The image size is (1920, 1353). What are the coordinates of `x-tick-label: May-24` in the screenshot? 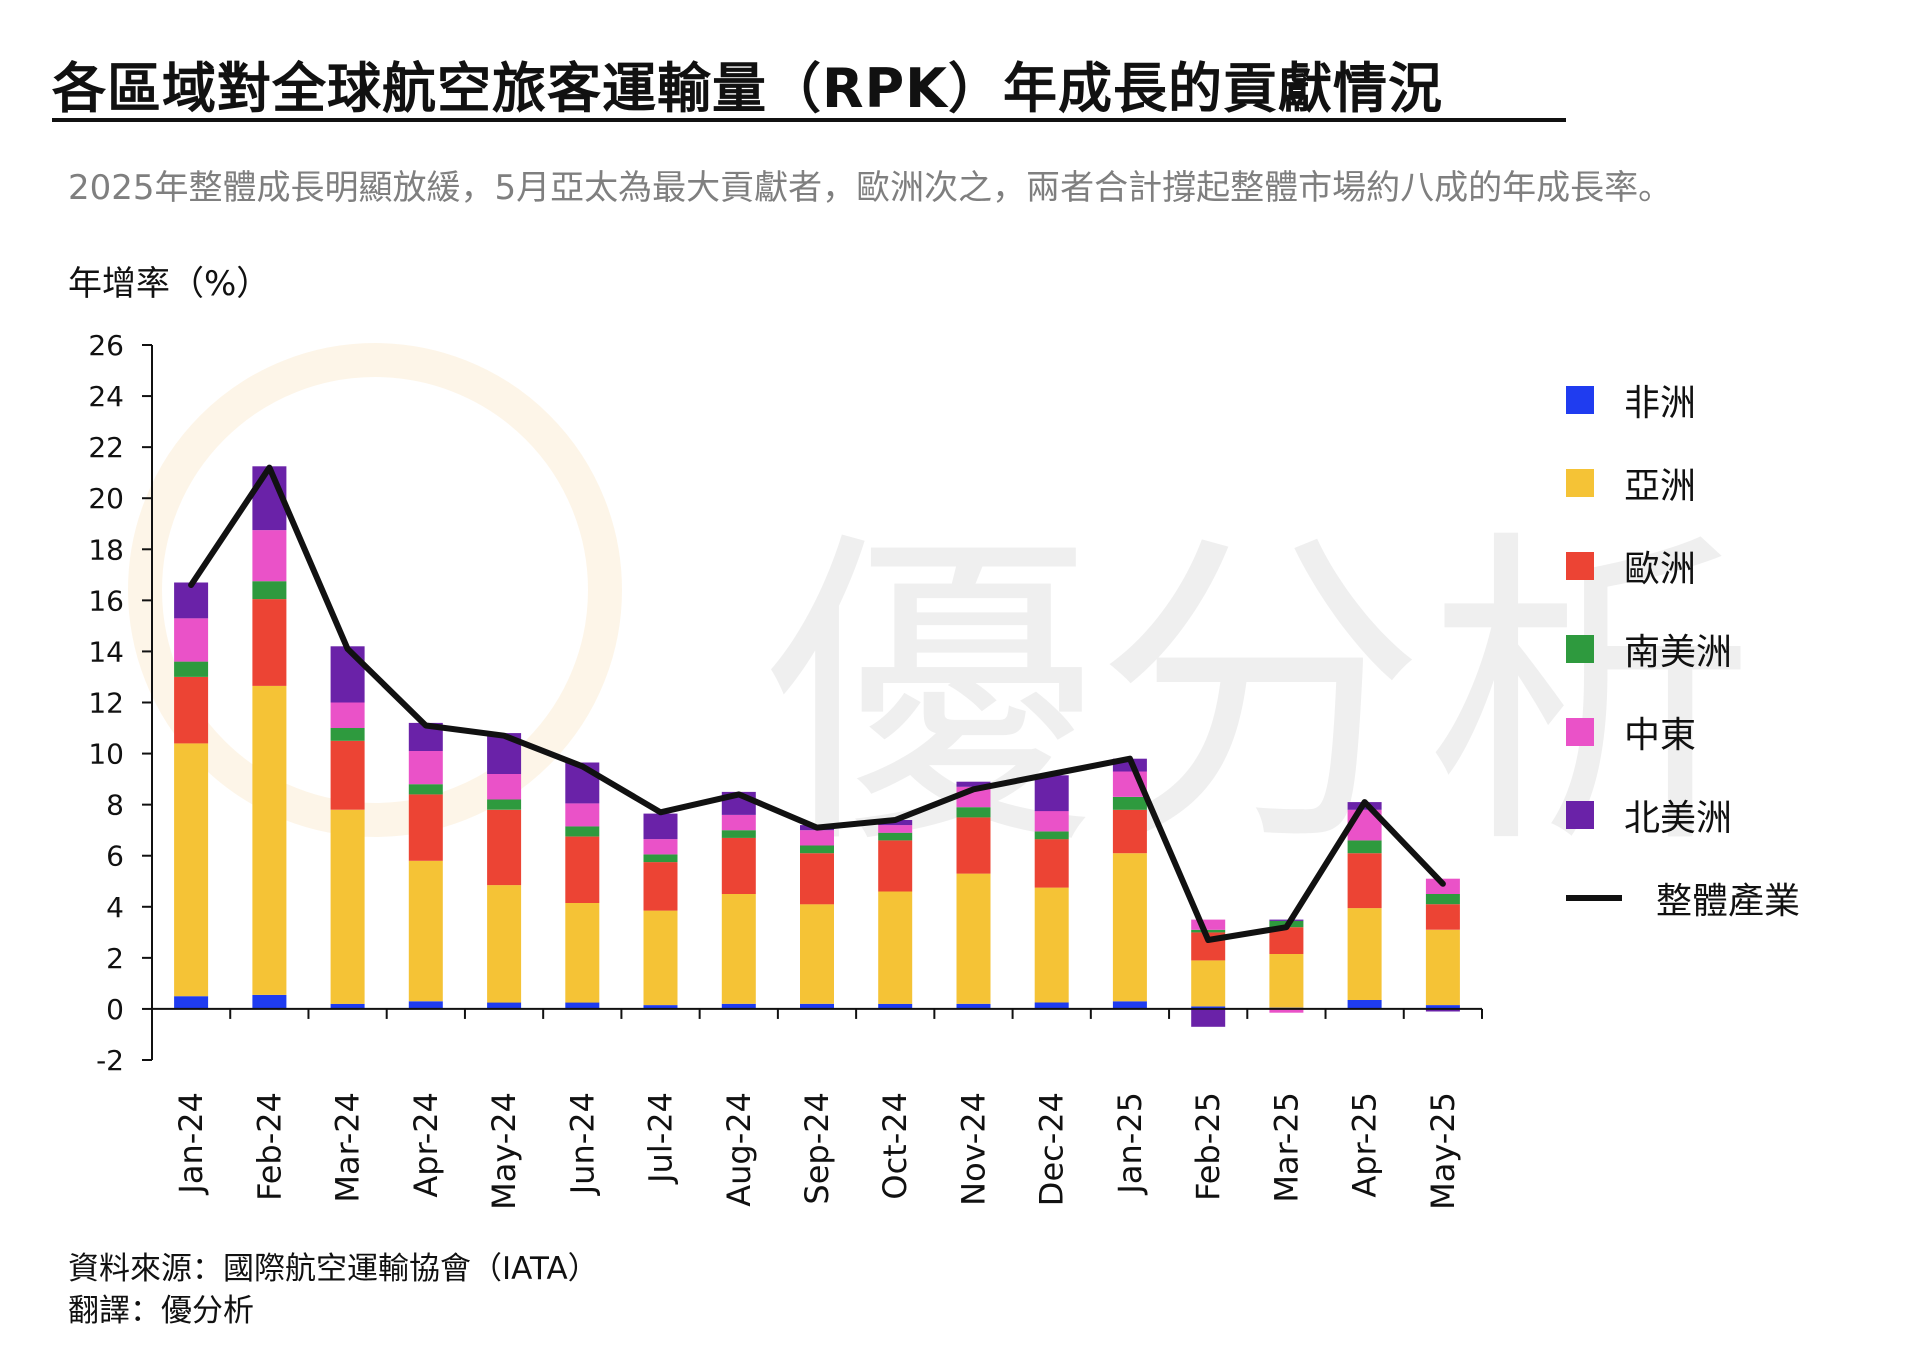 It's located at (504, 1151).